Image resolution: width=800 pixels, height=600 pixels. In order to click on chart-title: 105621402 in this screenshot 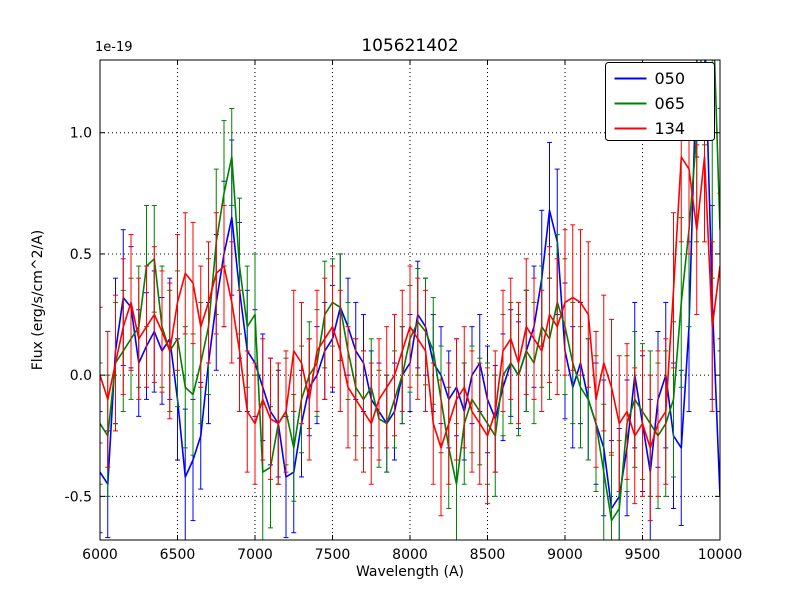, I will do `click(410, 46)`.